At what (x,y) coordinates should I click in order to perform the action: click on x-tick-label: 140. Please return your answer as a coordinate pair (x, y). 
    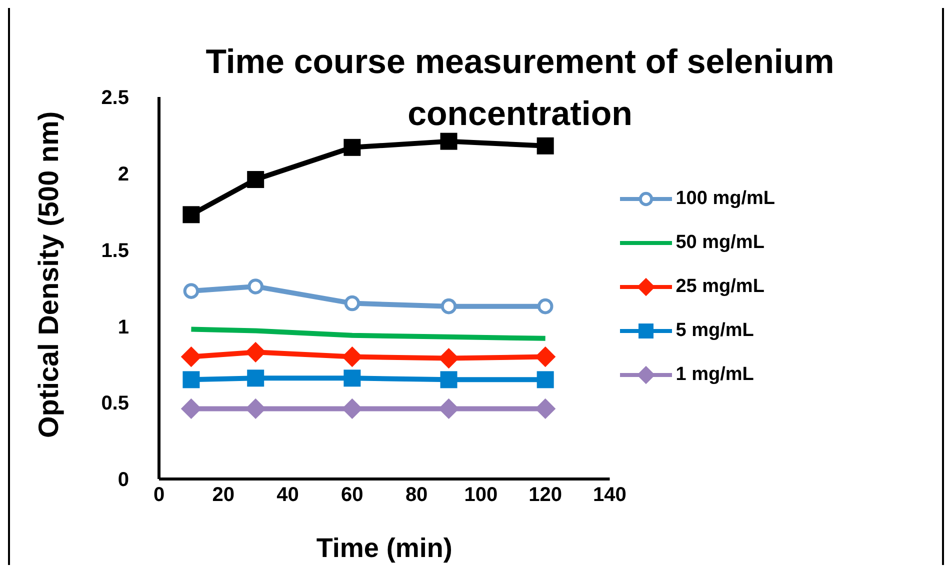
    Looking at the image, I should click on (609, 495).